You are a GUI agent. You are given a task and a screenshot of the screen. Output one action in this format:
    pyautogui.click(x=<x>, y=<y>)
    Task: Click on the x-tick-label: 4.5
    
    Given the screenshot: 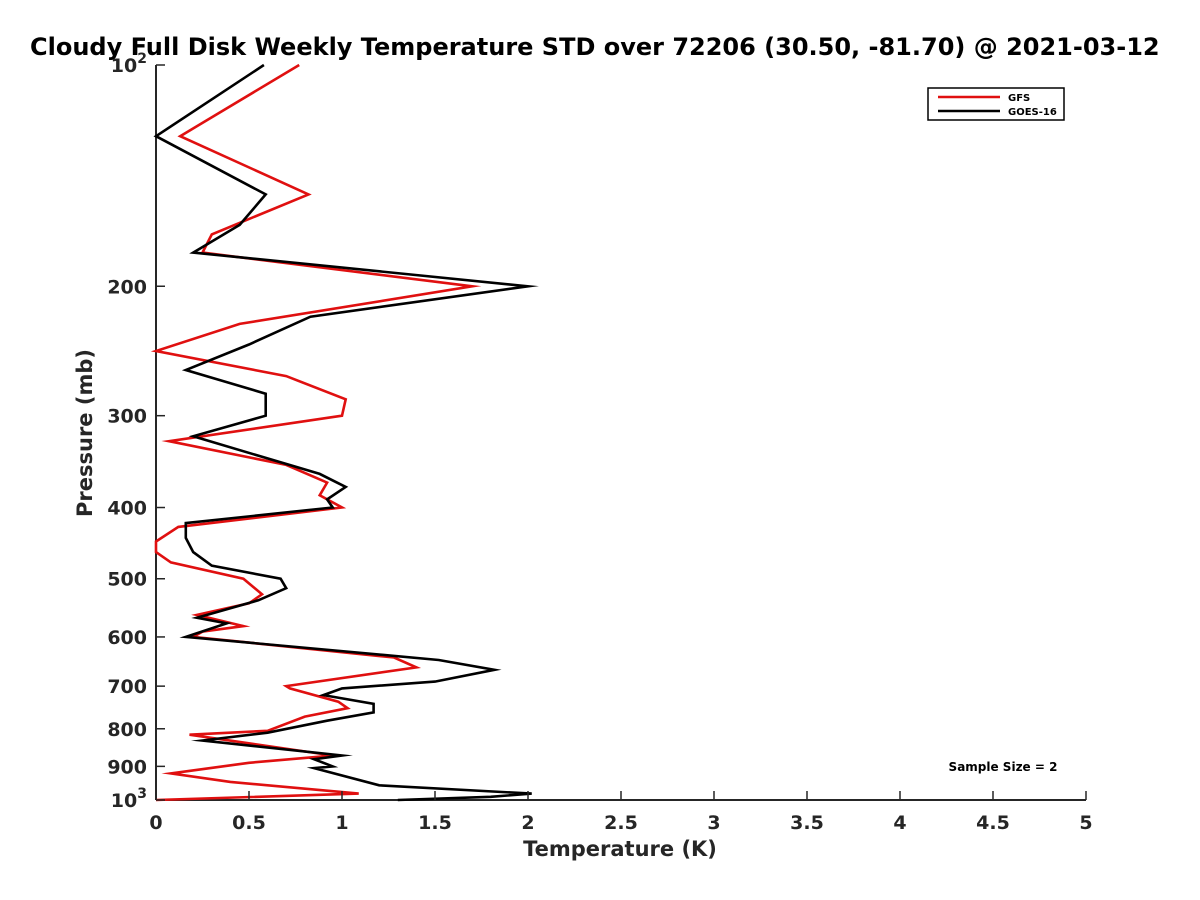 What is the action you would take?
    pyautogui.click(x=993, y=823)
    